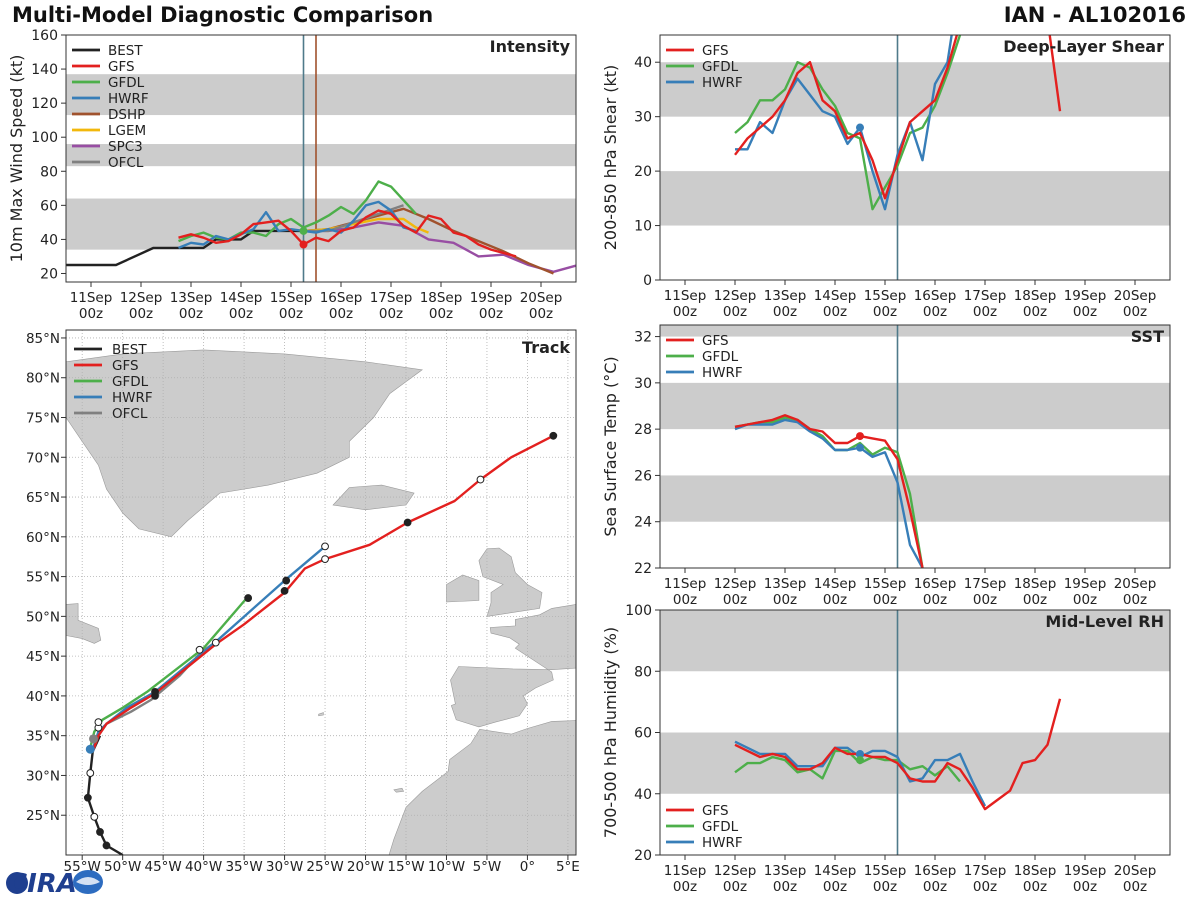 The height and width of the screenshot is (900, 1200). Describe the element at coordinates (643, 856) in the screenshot. I see `rh-ytick-label: 20` at that location.